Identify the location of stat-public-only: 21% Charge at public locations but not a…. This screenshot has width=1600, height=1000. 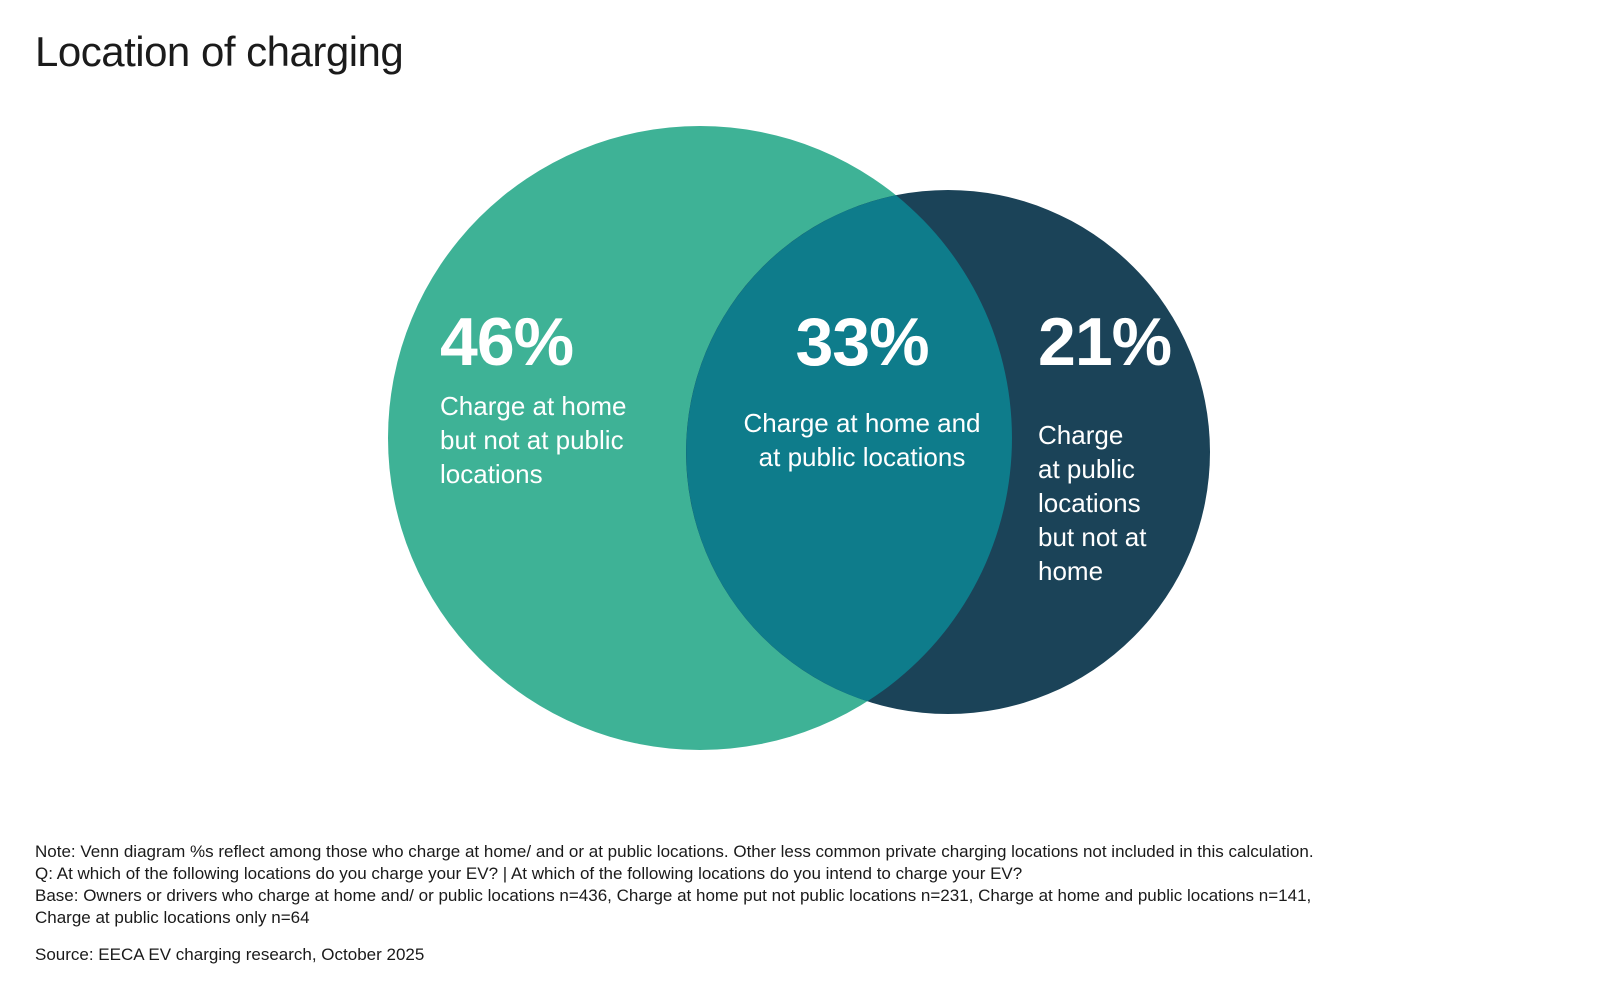
(1105, 446).